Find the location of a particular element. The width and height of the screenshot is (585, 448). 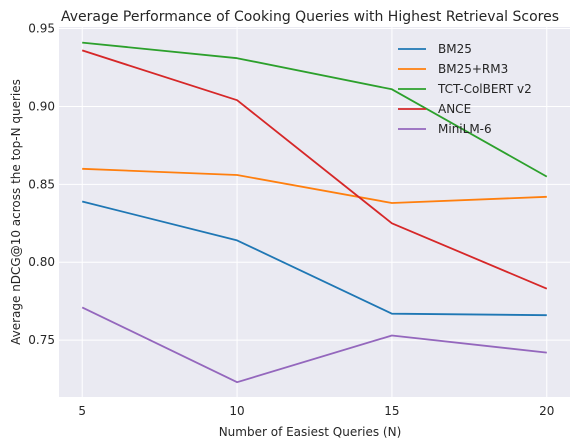

x-tick-labels: 5 10 15 20 is located at coordinates (316, 411).